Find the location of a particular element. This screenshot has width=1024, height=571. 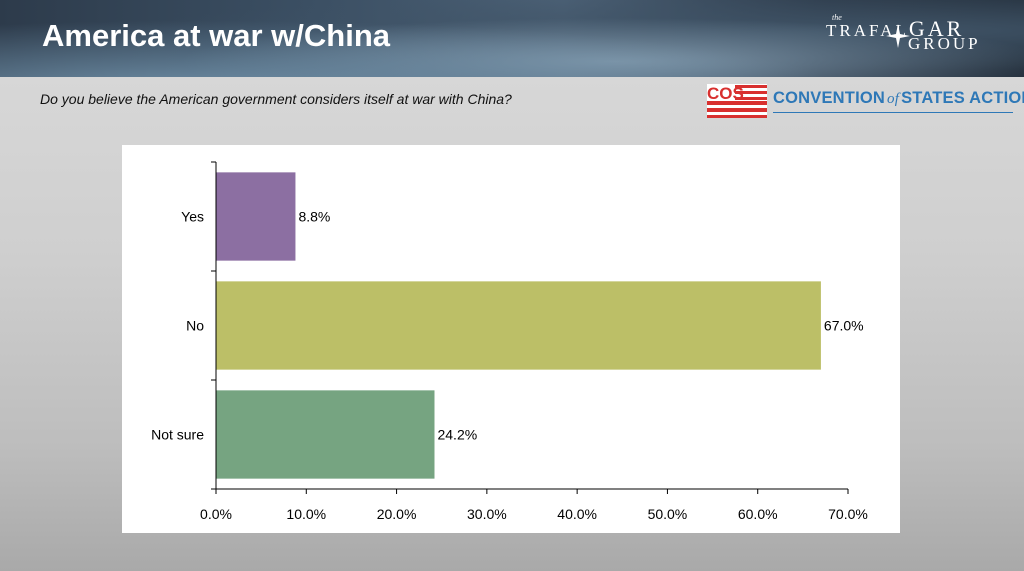

logo-line1: TRAFALGAR is located at coordinates (895, 28).